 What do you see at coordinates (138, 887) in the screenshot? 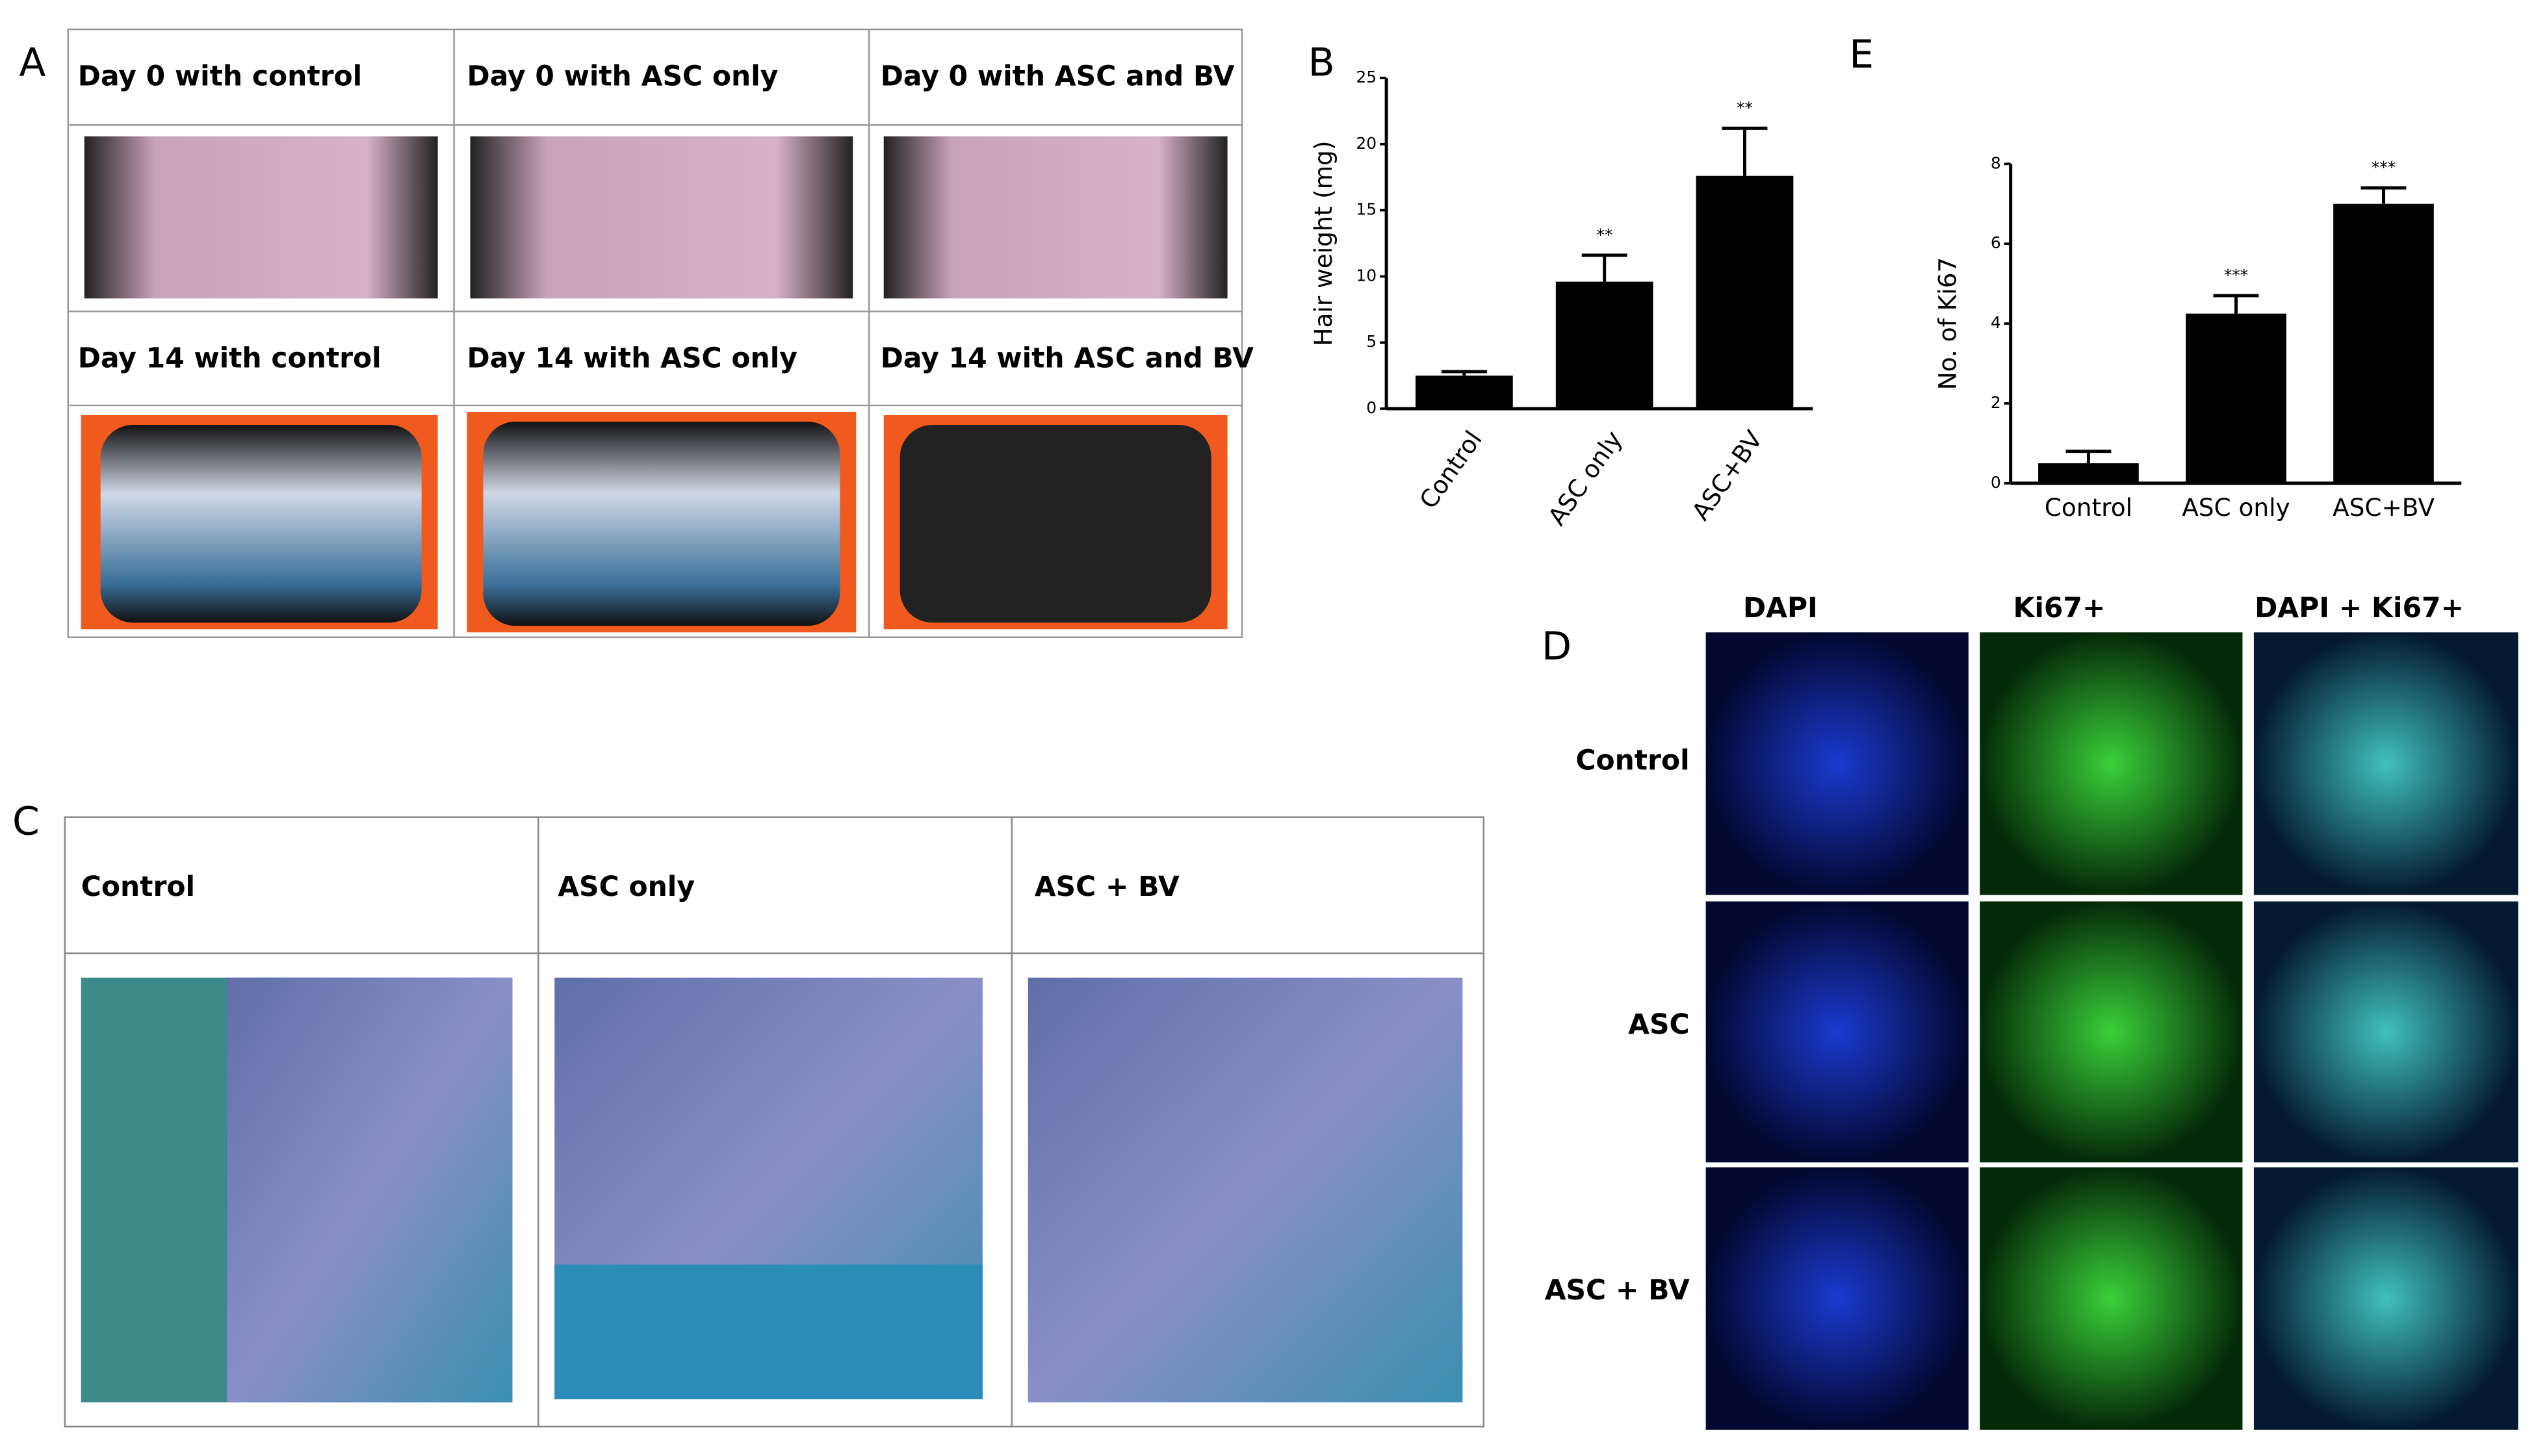
I see `column-header: Control` at bounding box center [138, 887].